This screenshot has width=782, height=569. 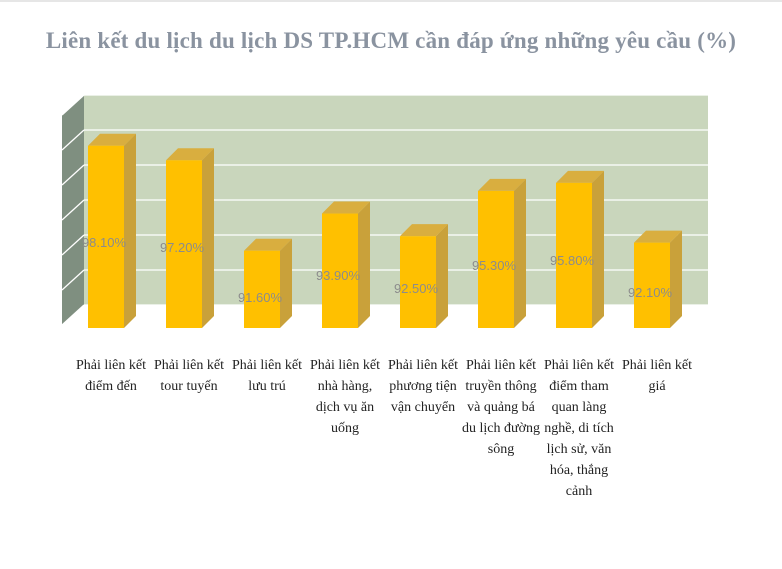 I want to click on x-tick-label: Phải liên kết giá, so click(x=657, y=376).